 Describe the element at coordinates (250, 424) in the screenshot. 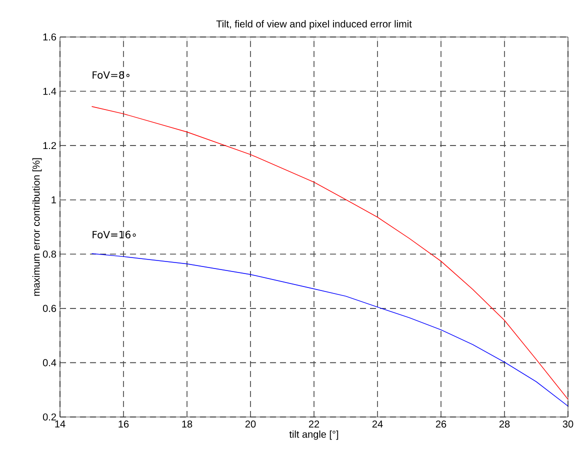

I see `x-tick-label: 20` at that location.